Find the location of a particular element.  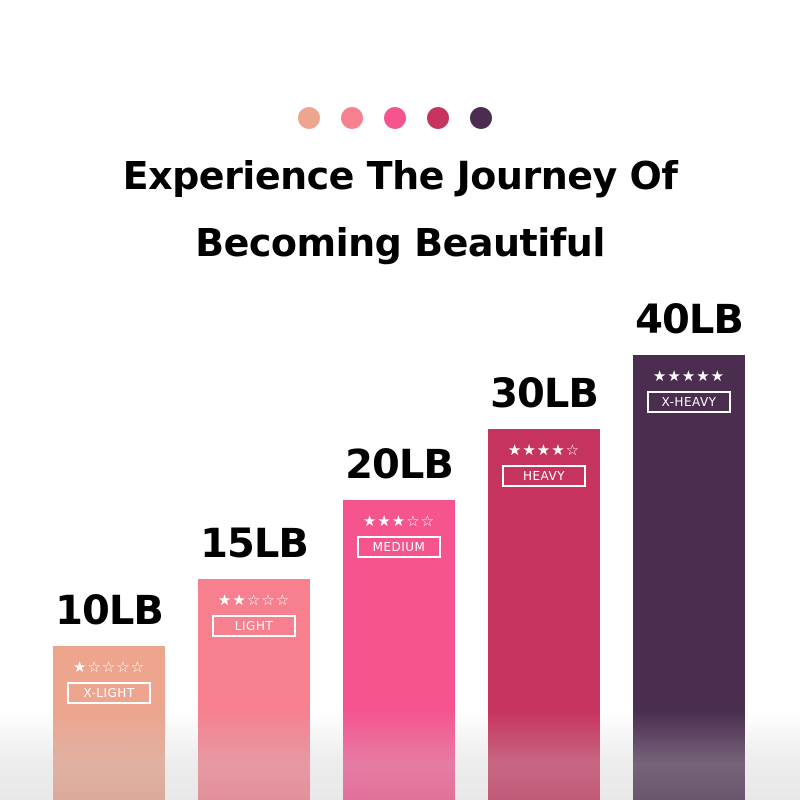

star-rating: ★★☆☆☆ is located at coordinates (254, 600).